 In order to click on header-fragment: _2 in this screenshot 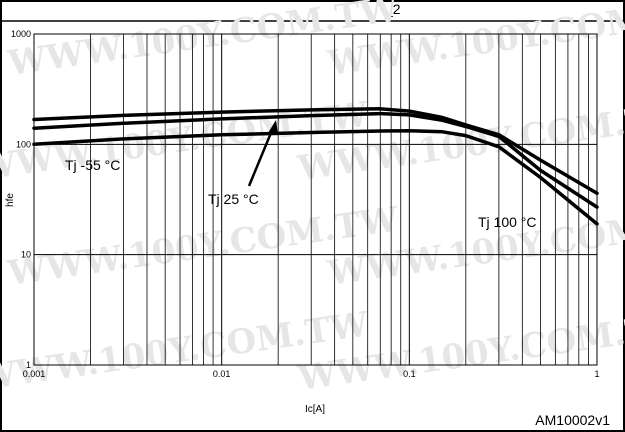, I will do `click(392, 9)`.